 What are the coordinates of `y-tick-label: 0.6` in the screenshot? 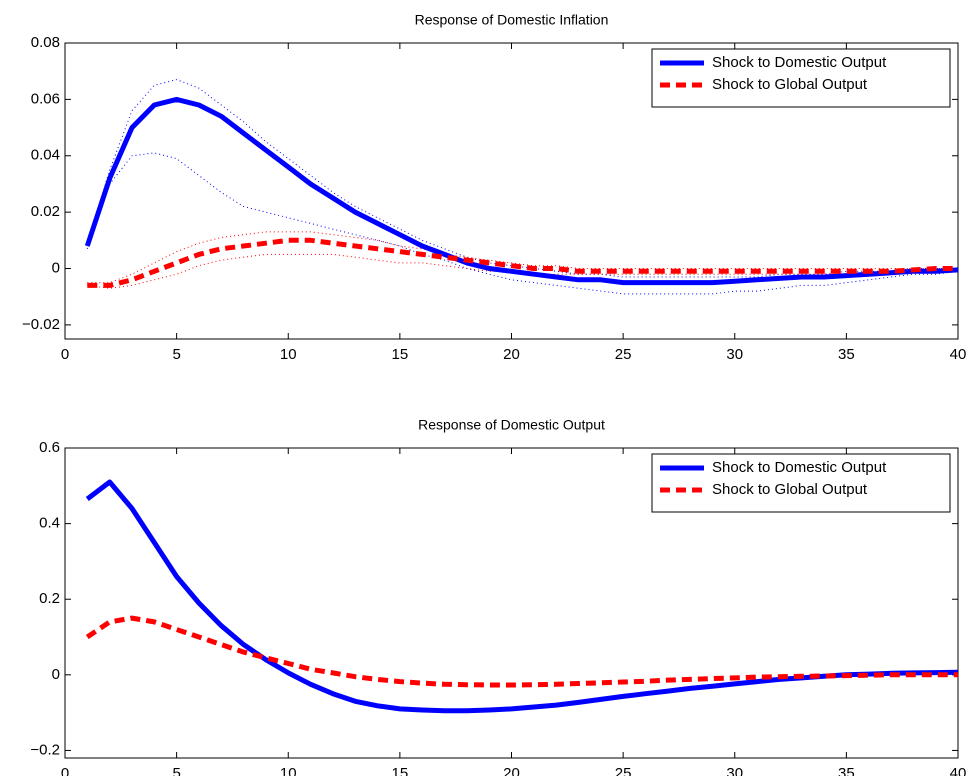 It's located at (49, 447).